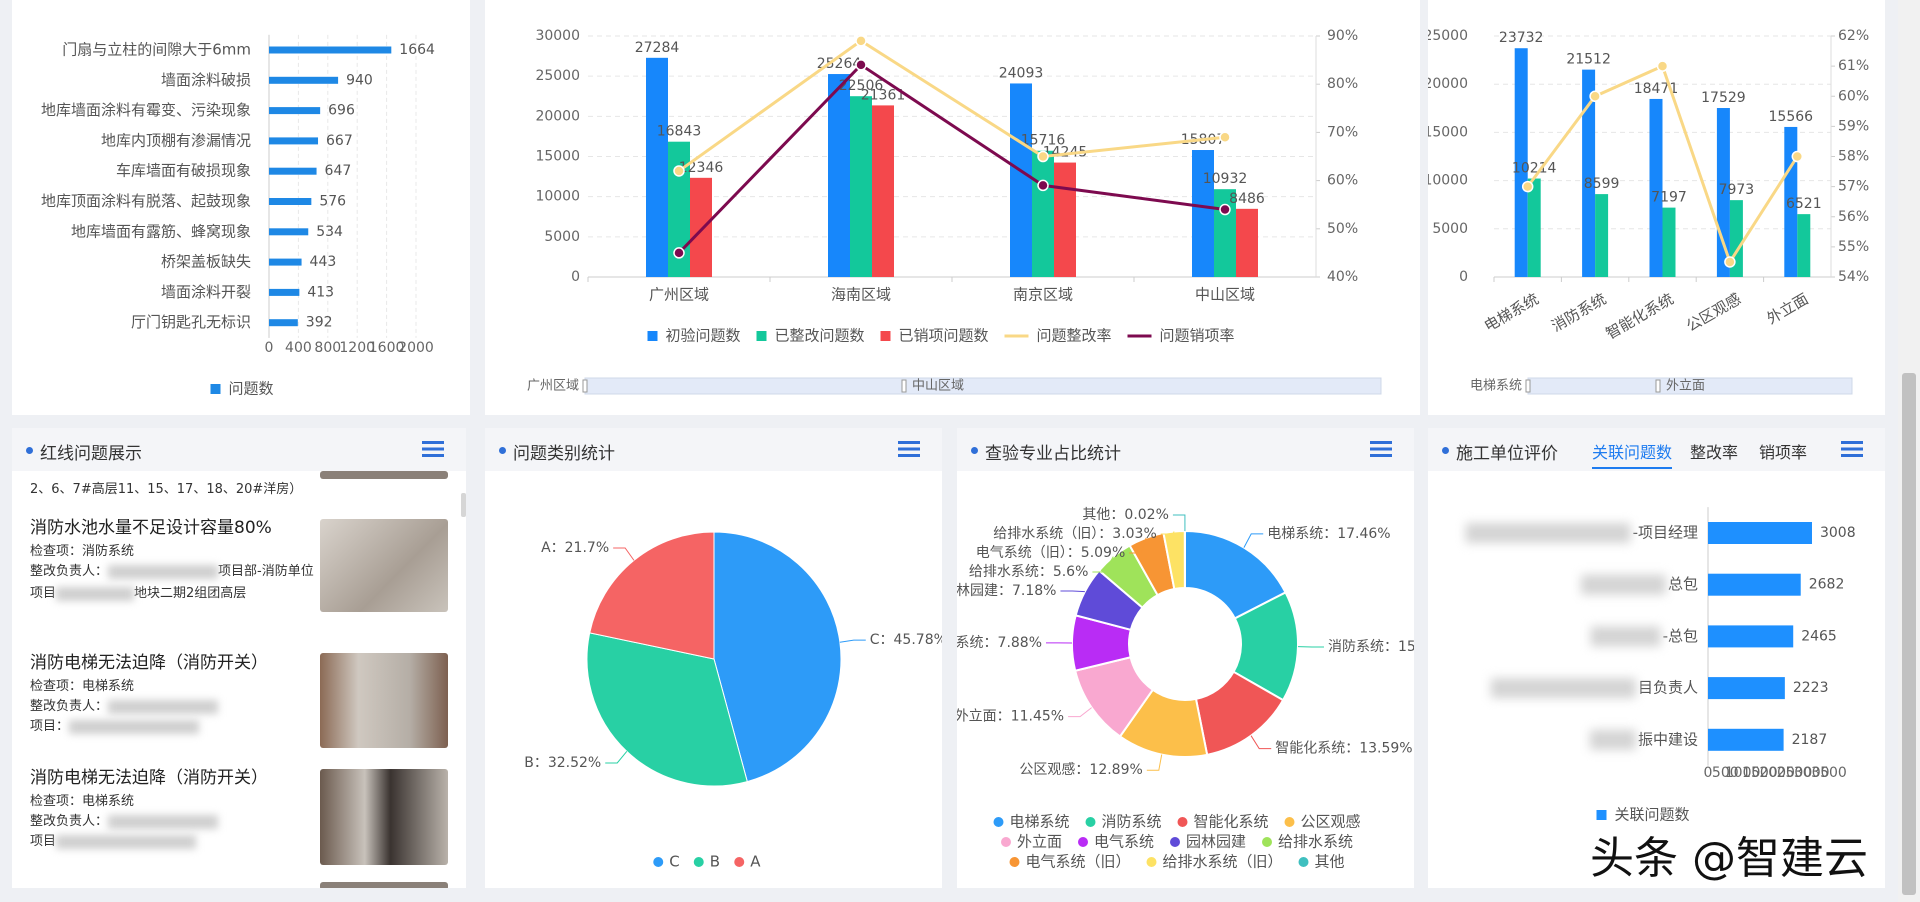  What do you see at coordinates (951, 158) in the screenshot?
I see `line` at bounding box center [951, 158].